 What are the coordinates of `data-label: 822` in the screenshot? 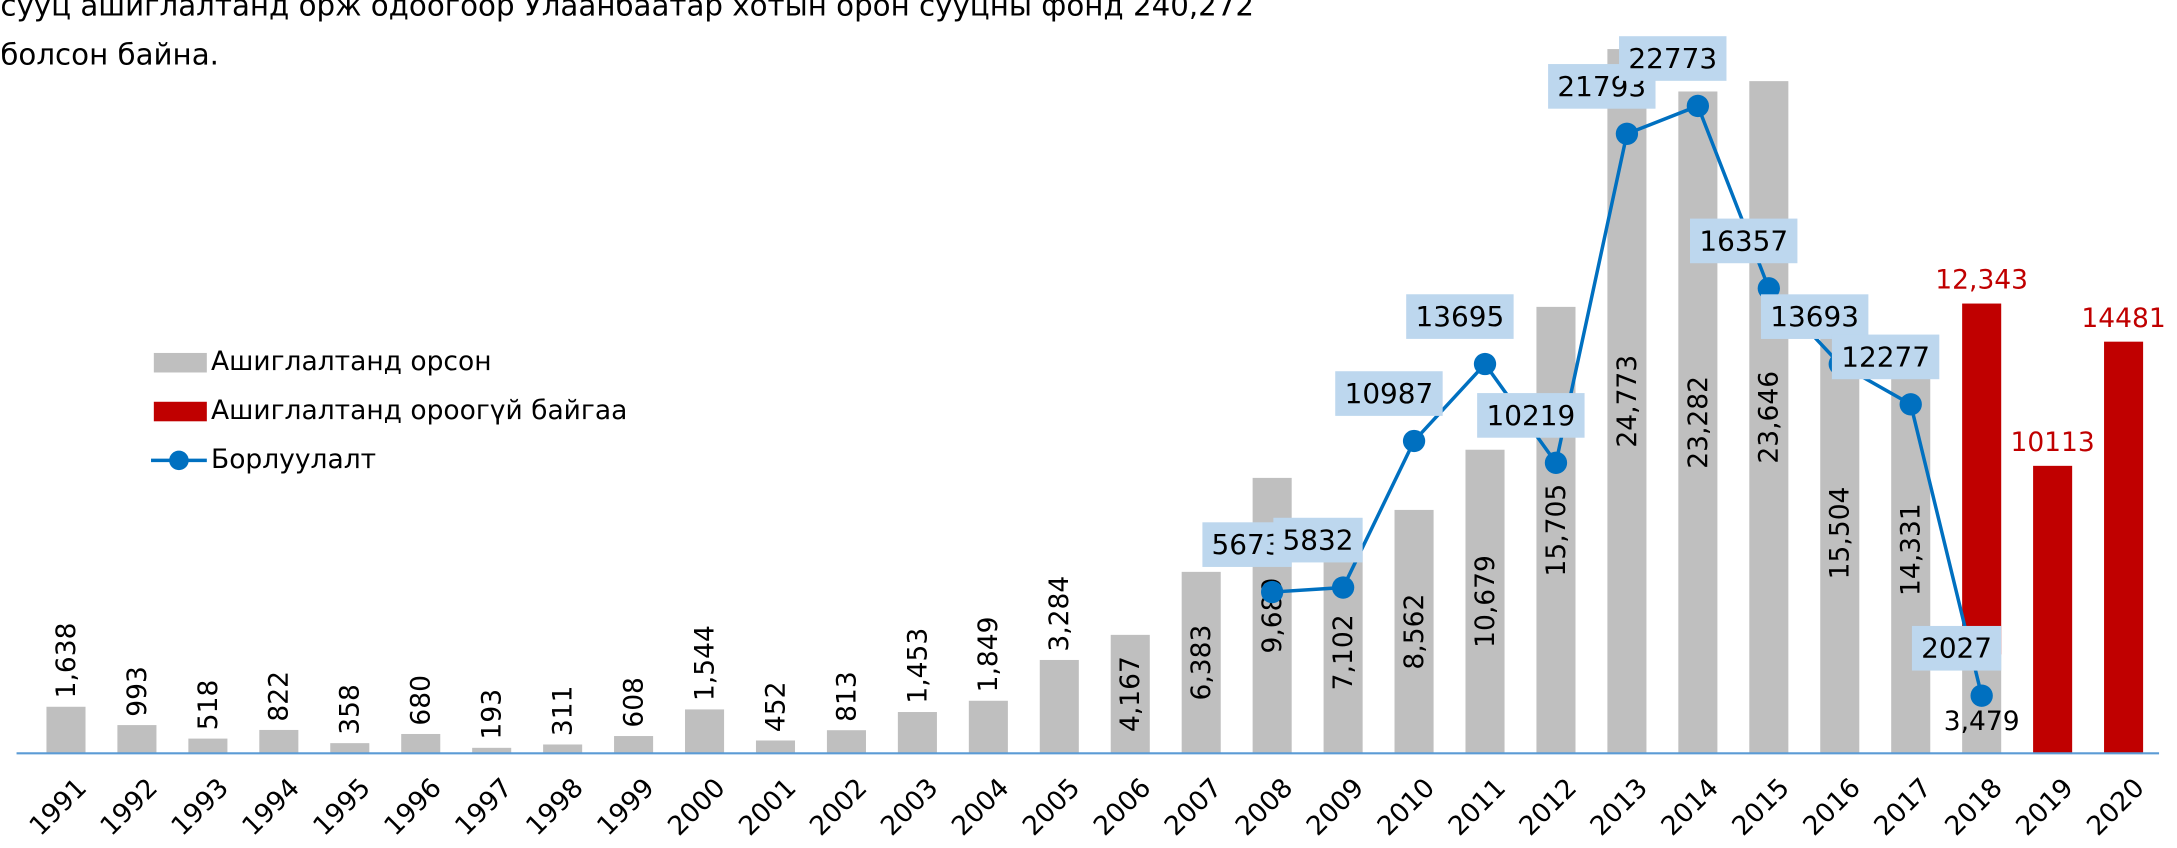 It's located at (279, 696).